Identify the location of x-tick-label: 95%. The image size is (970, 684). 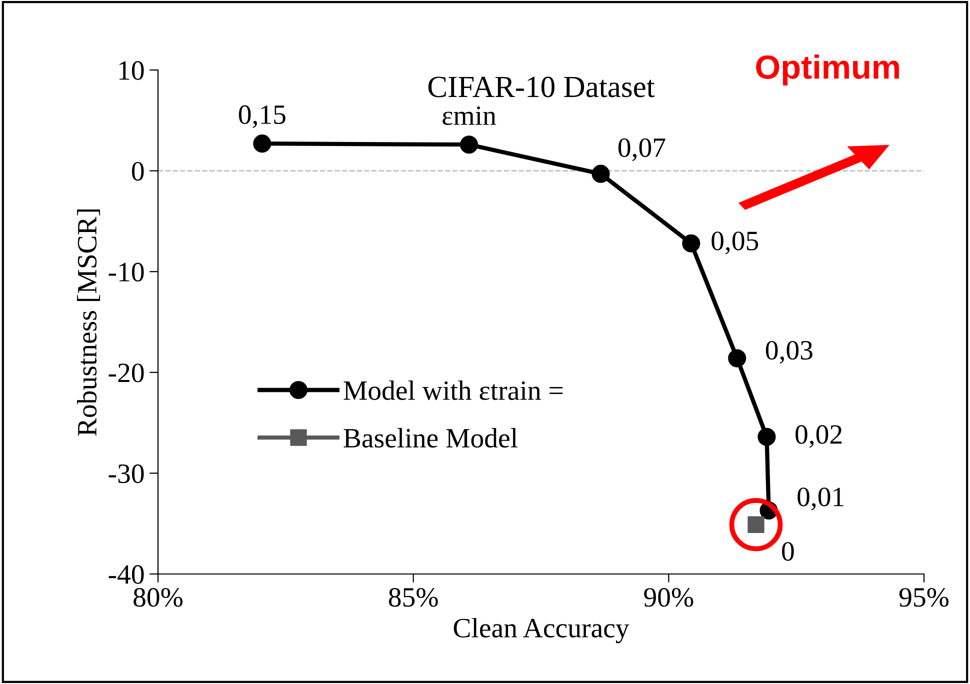
(924, 597).